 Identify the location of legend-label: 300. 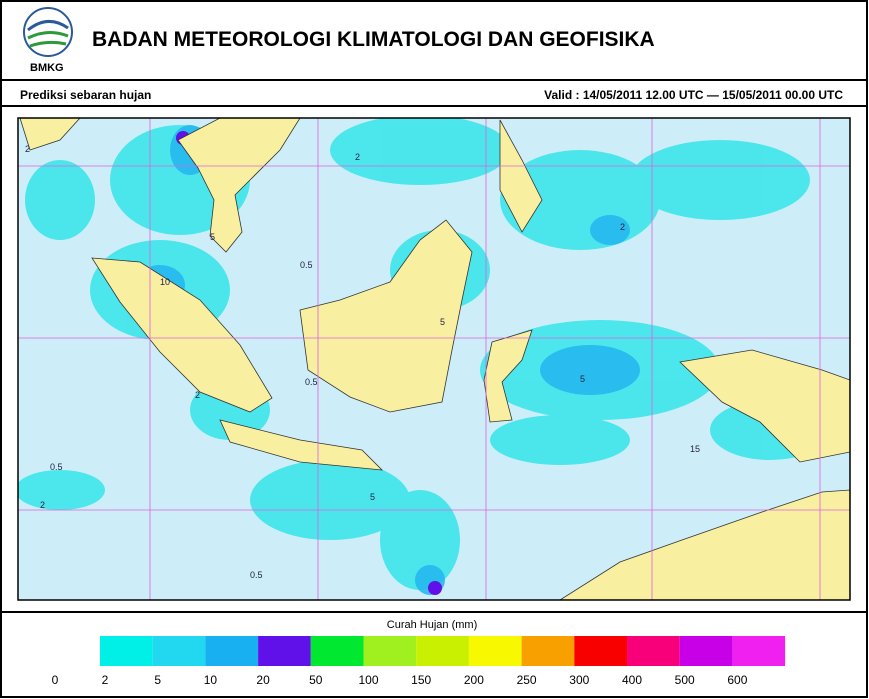
(579, 680).